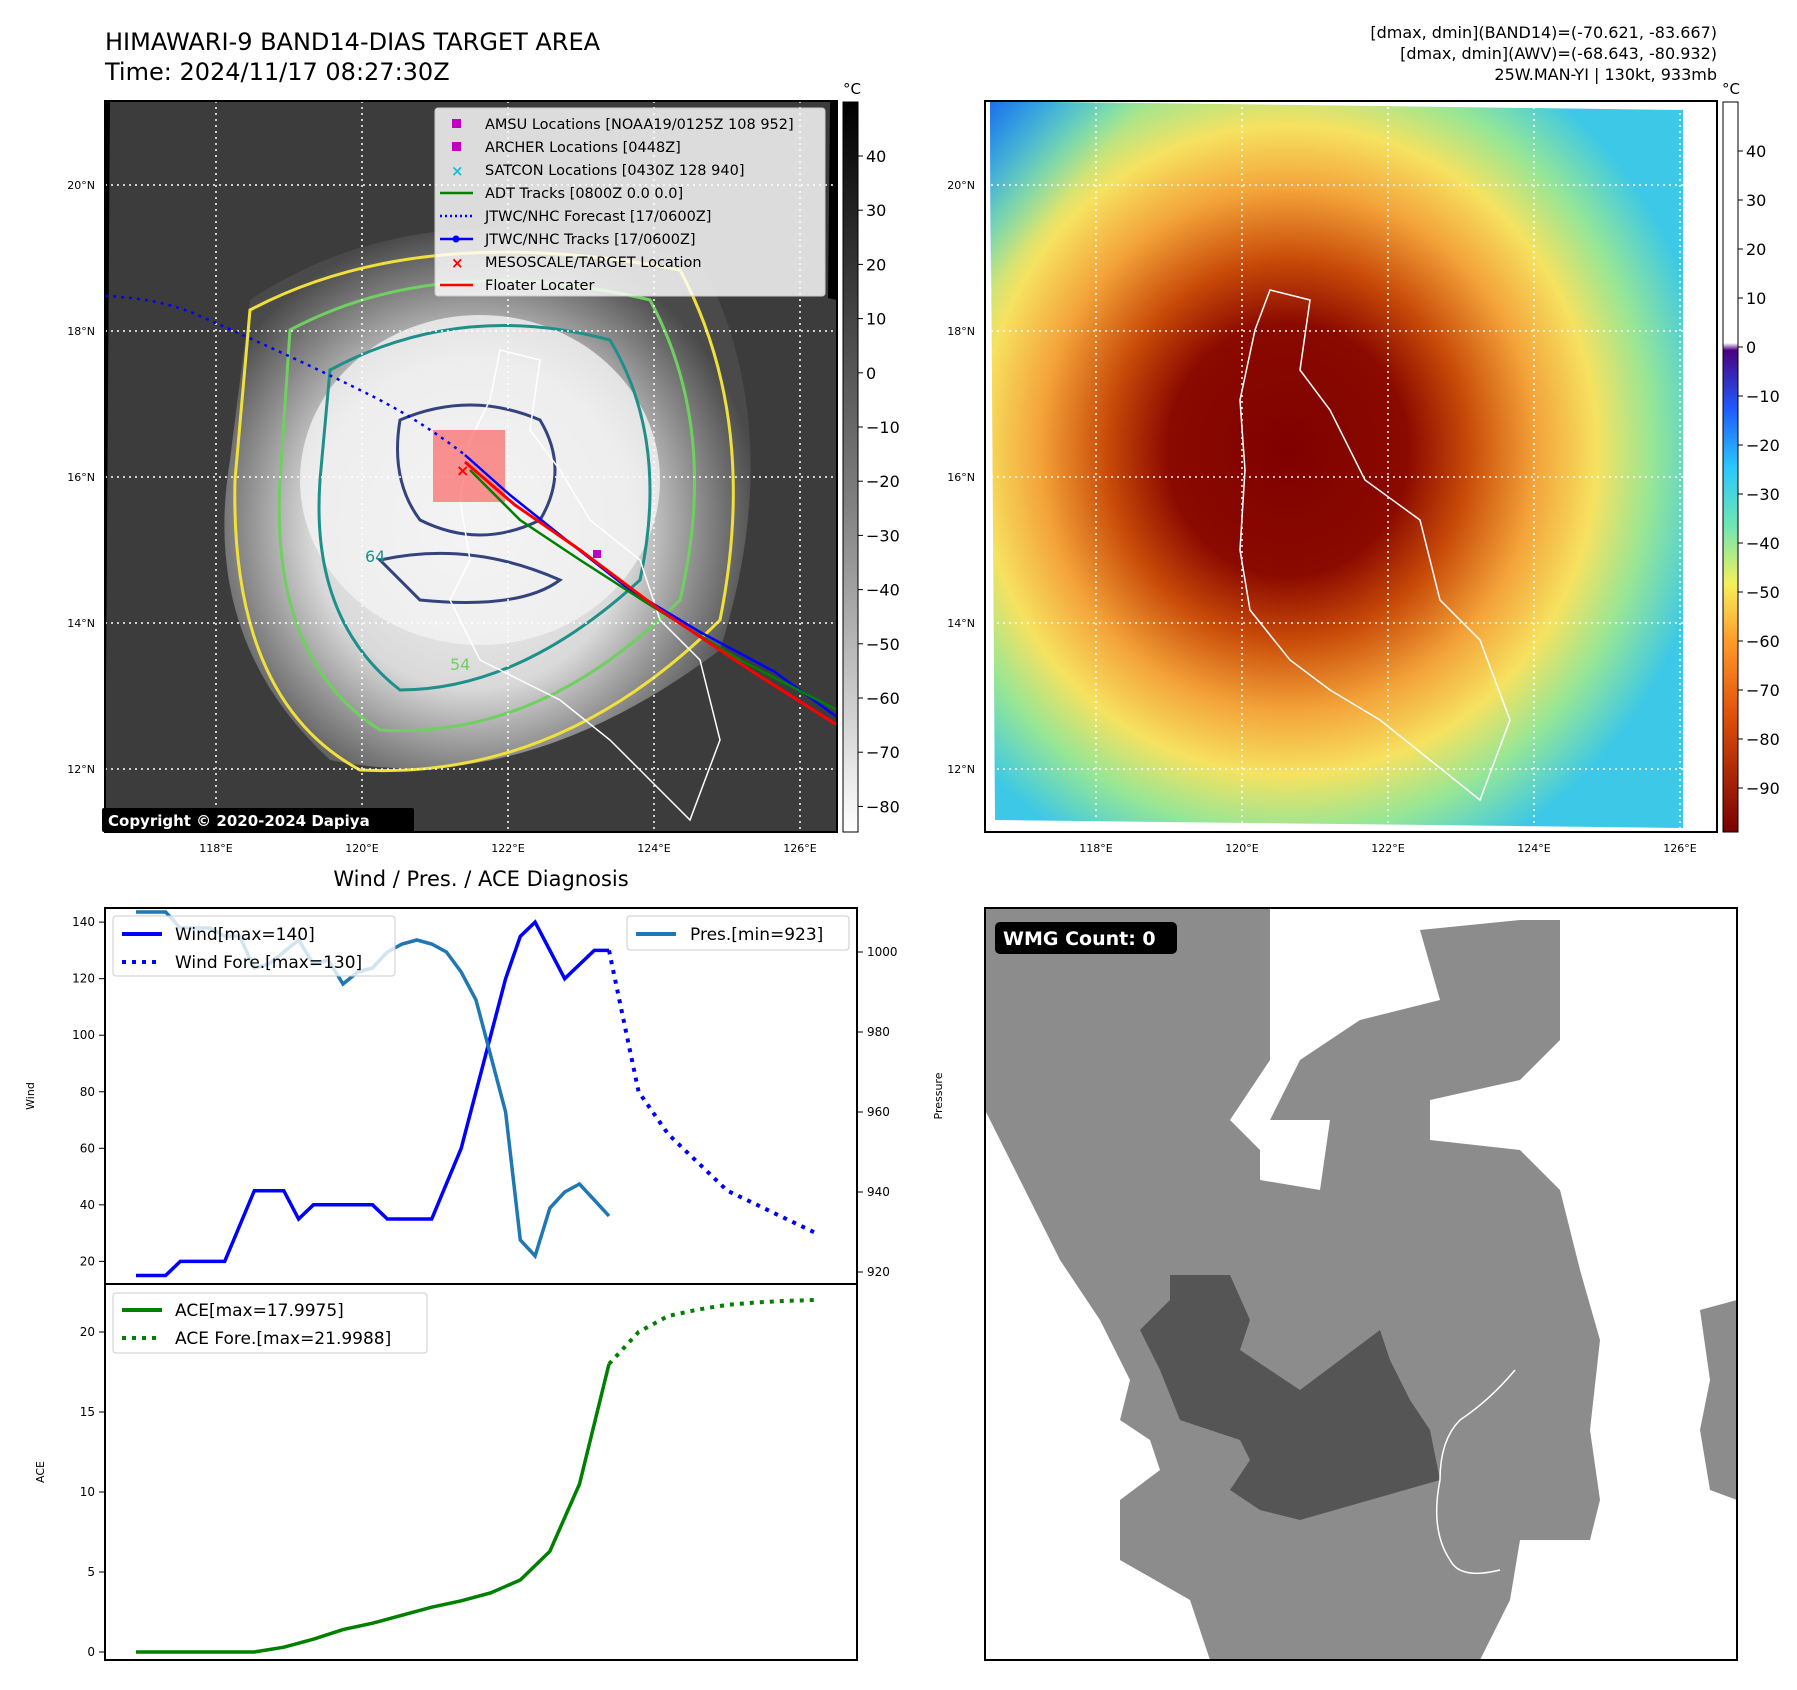 Image resolution: width=1797 pixels, height=1690 pixels. What do you see at coordinates (653, 590) in the screenshot?
I see `adt-track` at bounding box center [653, 590].